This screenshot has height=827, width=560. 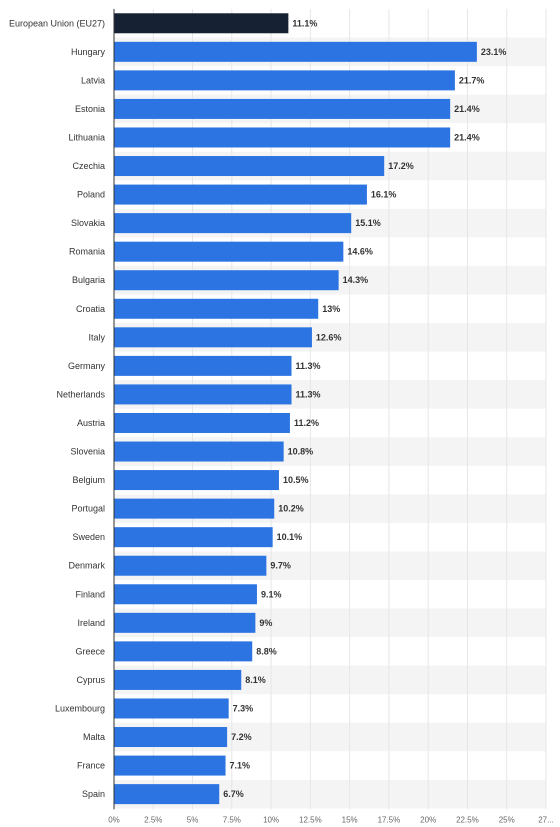 I want to click on category-label: Italy, so click(x=96, y=337).